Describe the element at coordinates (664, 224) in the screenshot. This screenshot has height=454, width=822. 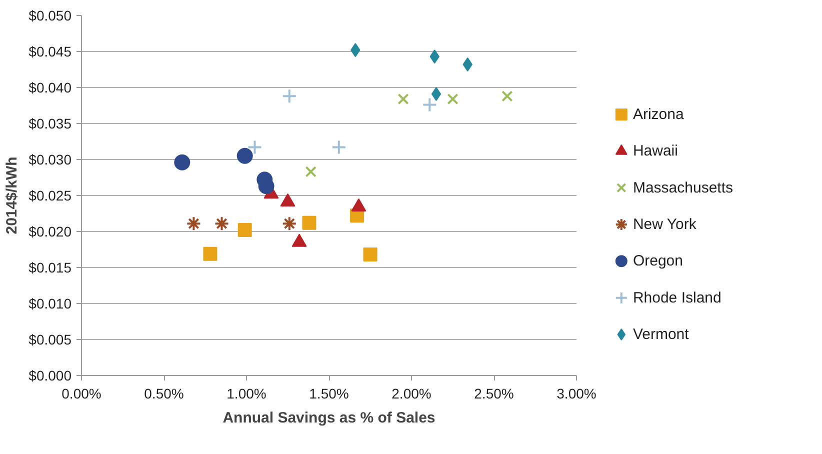
I see `legend-label: New York` at that location.